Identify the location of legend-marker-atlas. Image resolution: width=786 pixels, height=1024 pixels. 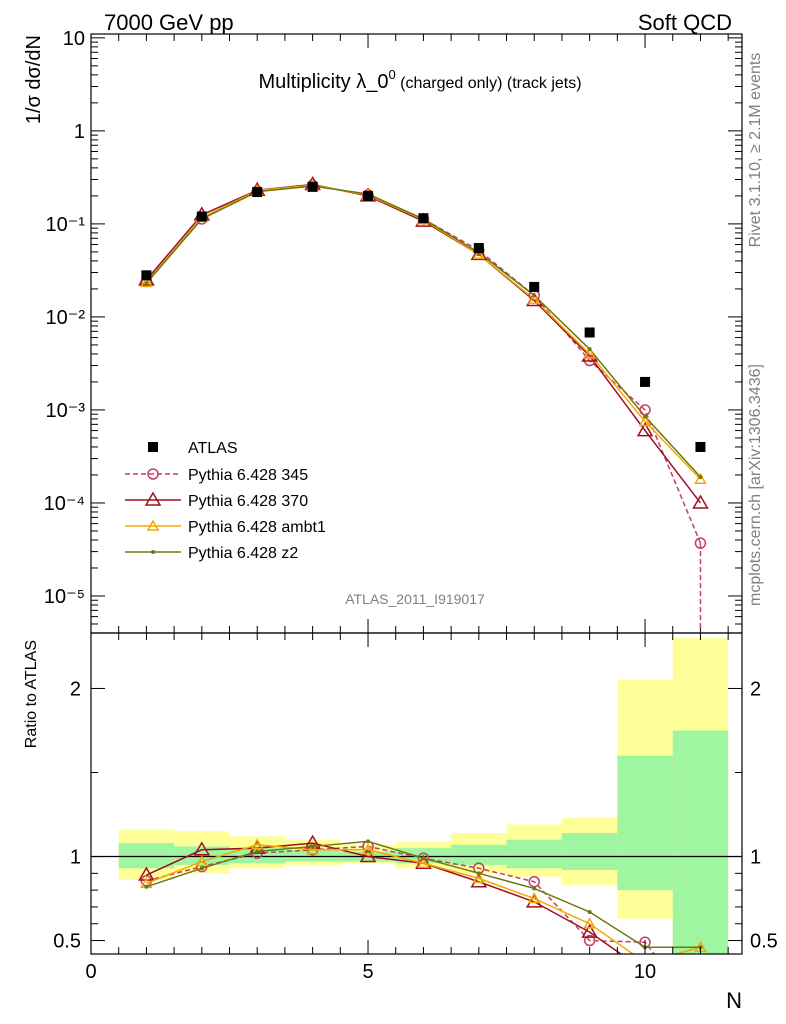
(153, 447).